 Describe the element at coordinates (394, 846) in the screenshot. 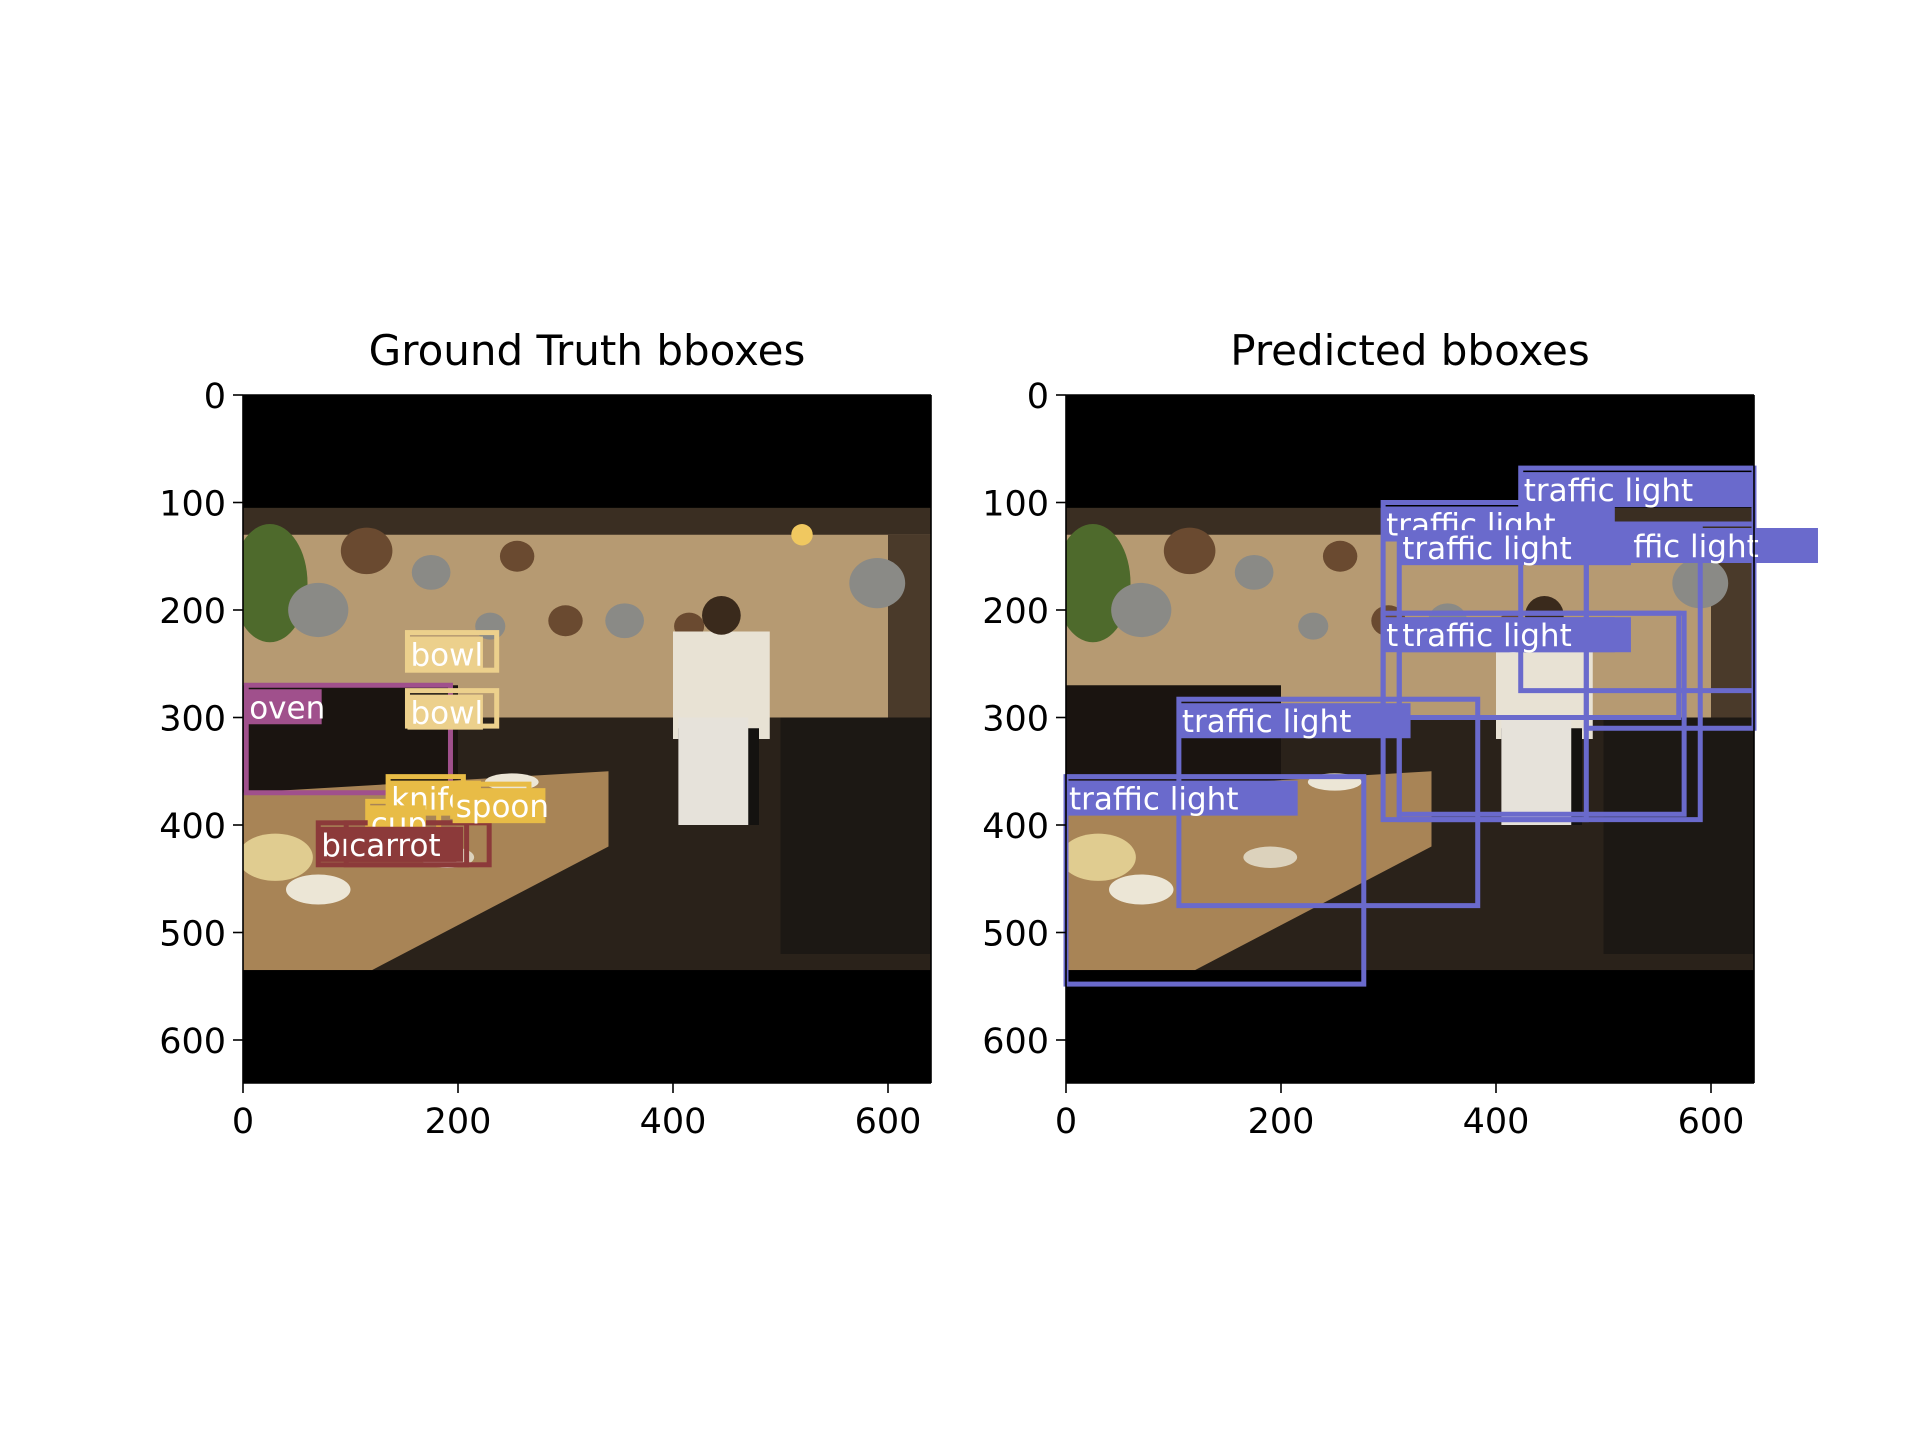

I see `bbox-label-7: carrot` at that location.